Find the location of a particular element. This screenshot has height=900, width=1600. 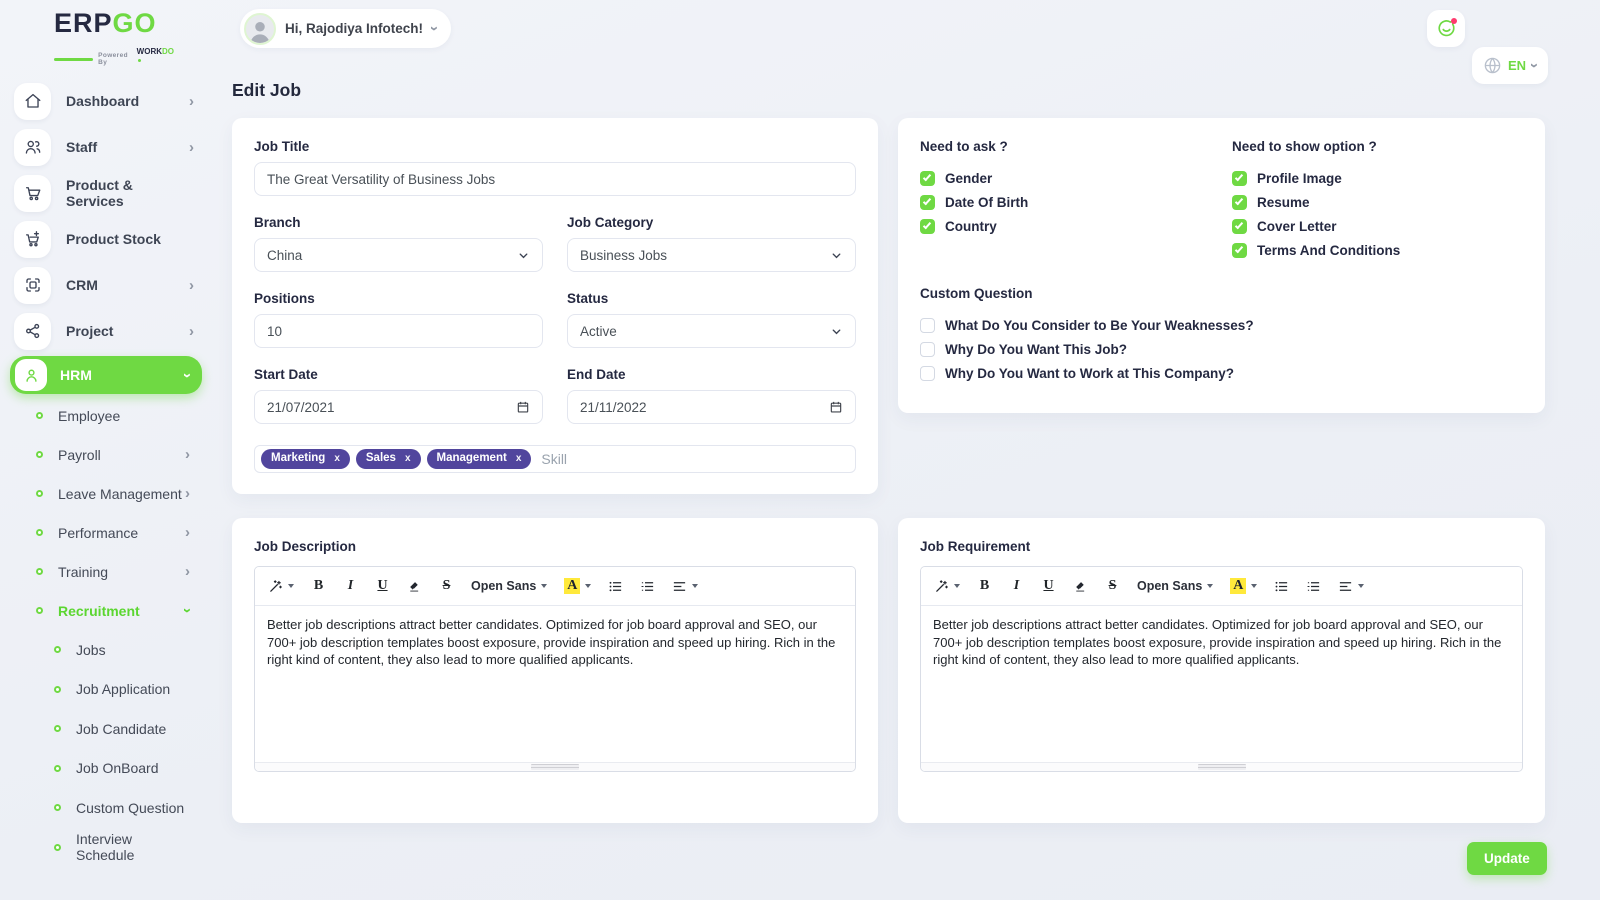

numbered-list-icon is located at coordinates (647, 586).